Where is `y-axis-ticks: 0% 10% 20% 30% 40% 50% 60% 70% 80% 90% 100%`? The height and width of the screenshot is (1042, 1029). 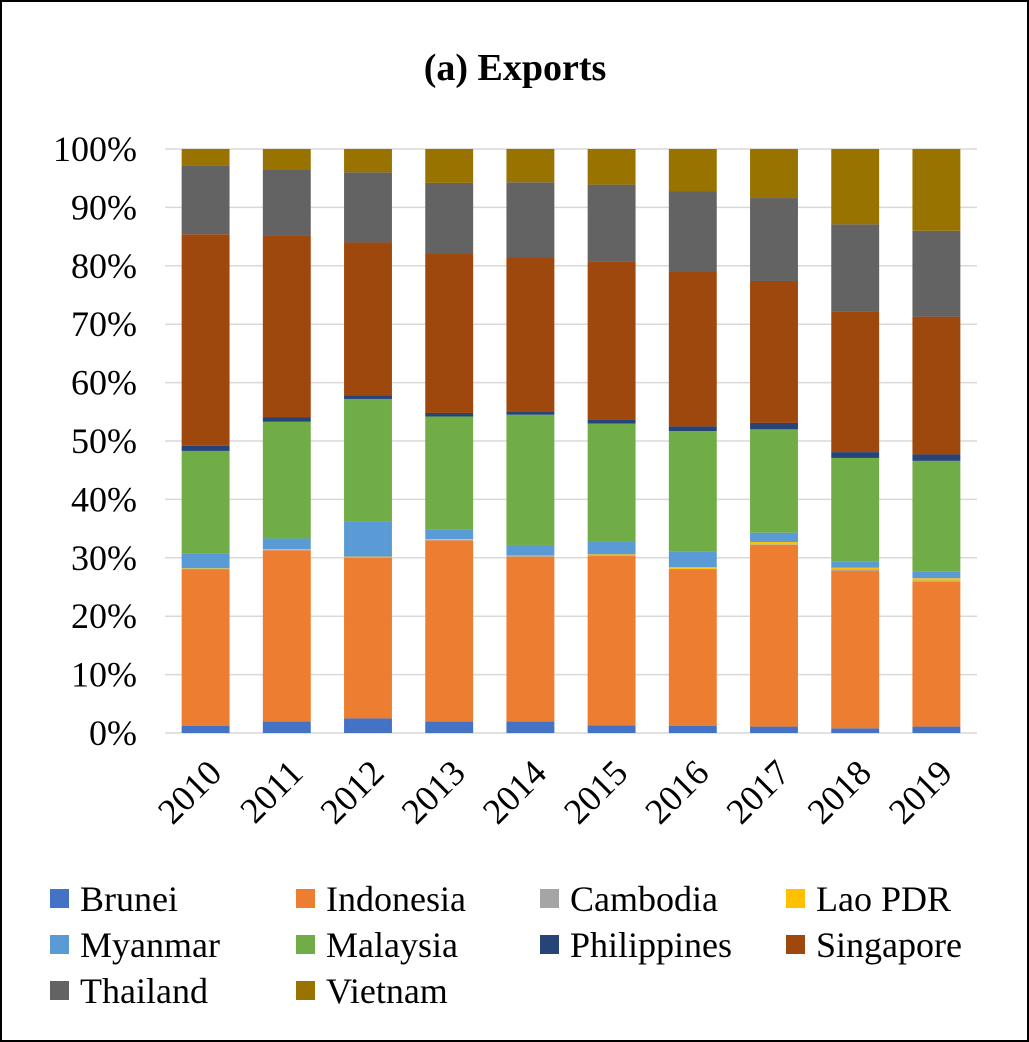
y-axis-ticks: 0% 10% 20% 30% 40% 50% 60% 70% 80% 90% 100% is located at coordinates (95, 441).